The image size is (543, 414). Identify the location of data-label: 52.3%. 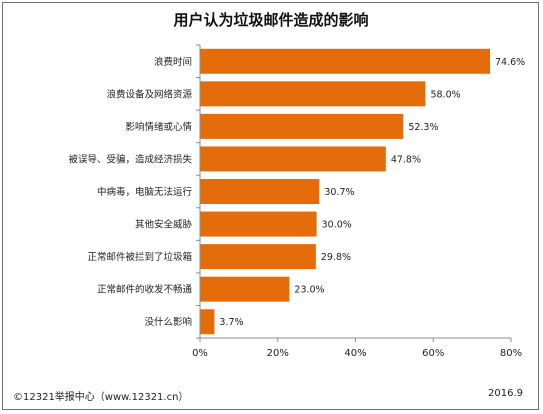
(423, 127).